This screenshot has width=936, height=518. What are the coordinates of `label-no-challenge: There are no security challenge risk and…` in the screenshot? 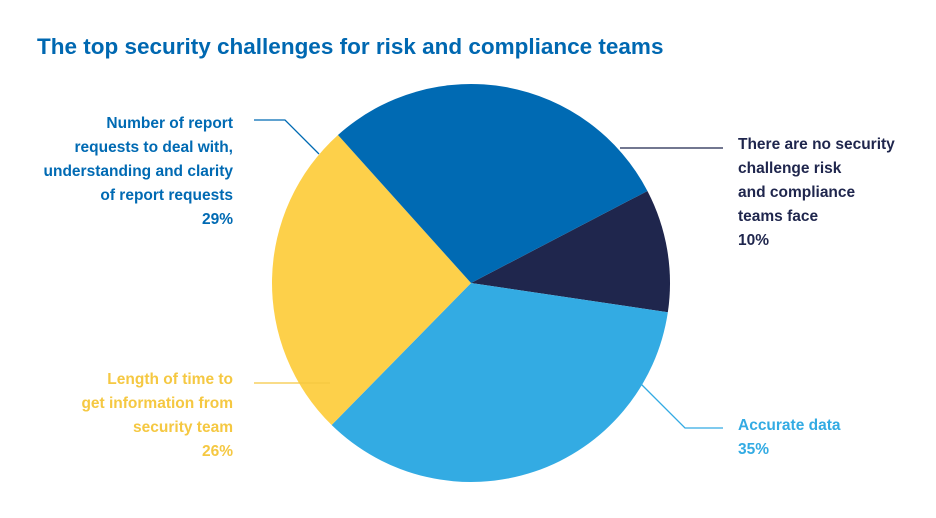 It's located at (816, 193).